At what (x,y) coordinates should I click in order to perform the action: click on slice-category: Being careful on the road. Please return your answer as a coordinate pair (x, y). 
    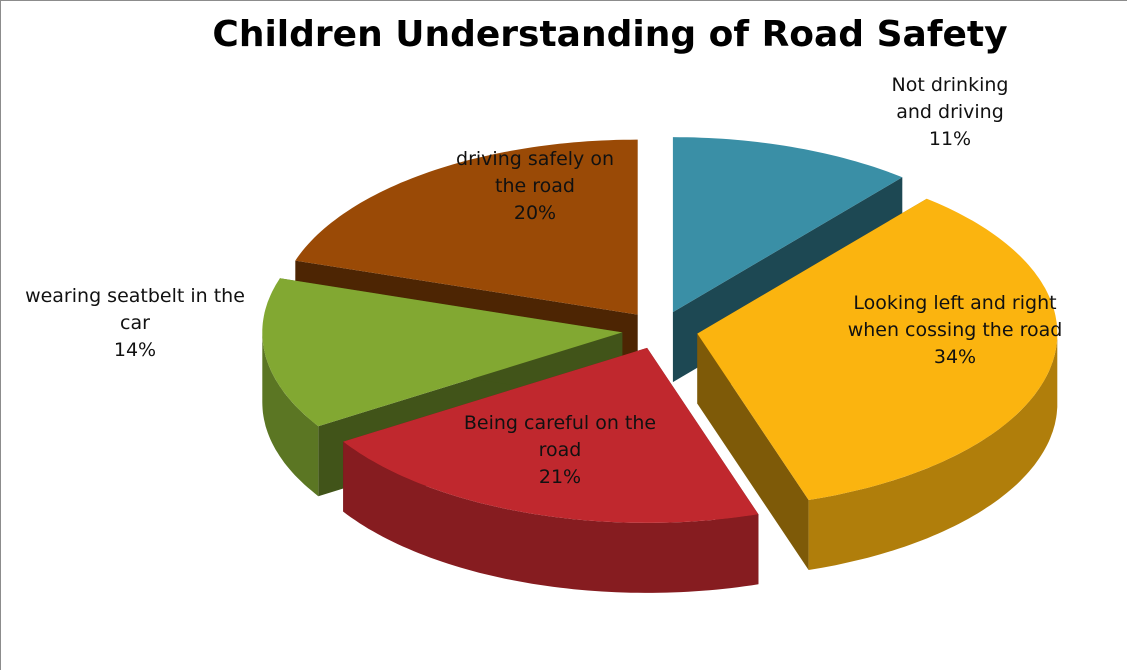
    Looking at the image, I should click on (560, 436).